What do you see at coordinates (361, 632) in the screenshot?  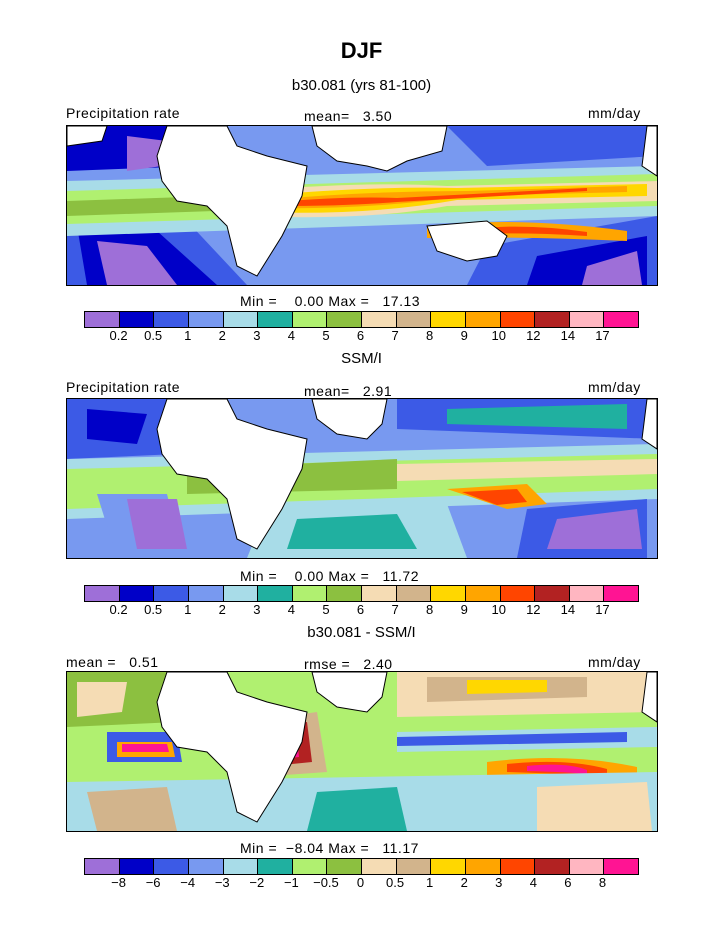 I see `panel-3-subtitle: b30.081 - SSM/I` at bounding box center [361, 632].